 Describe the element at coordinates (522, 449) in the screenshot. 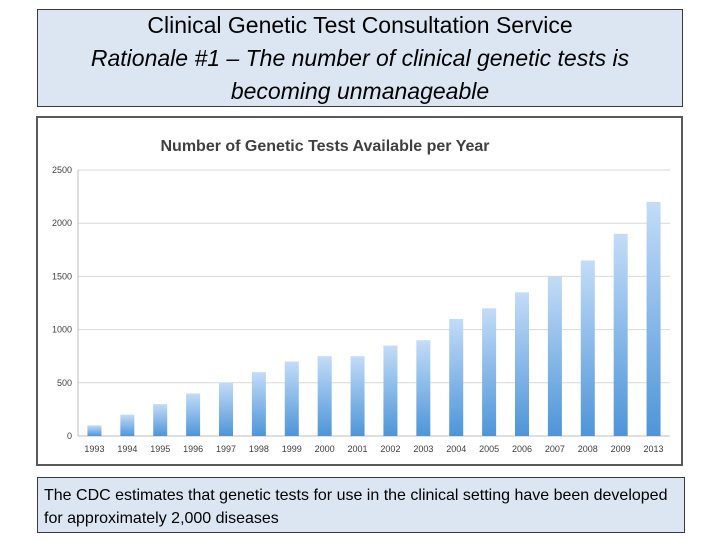

I see `x-tick-label: 2006` at that location.